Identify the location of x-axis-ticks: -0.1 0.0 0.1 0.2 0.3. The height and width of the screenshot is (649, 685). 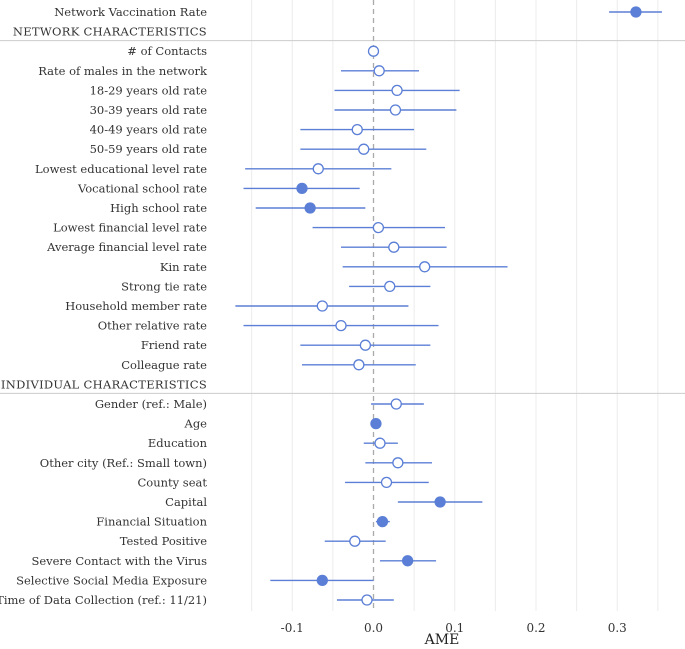
(454, 628).